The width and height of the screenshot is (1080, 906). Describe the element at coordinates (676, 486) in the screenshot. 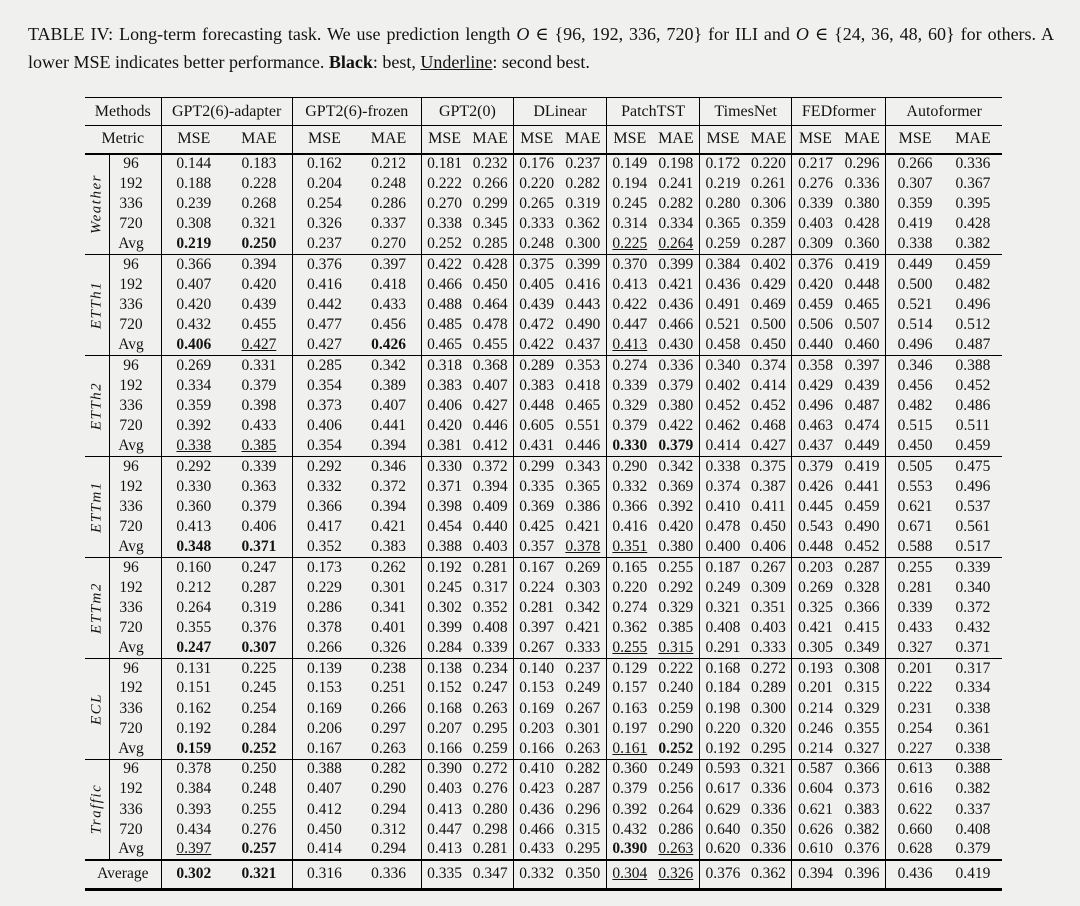

I see `value-cell: 0.369` at that location.